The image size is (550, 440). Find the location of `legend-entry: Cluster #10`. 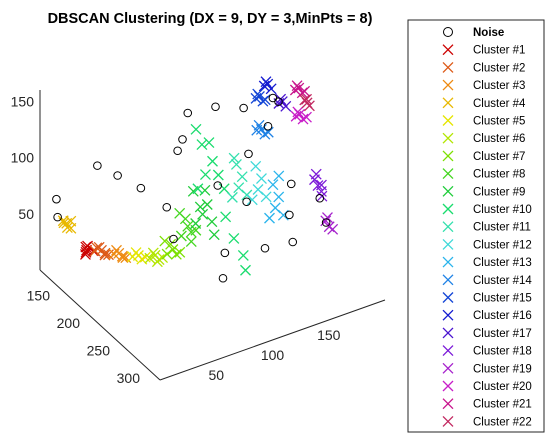

legend-entry: Cluster #10 is located at coordinates (487, 209).